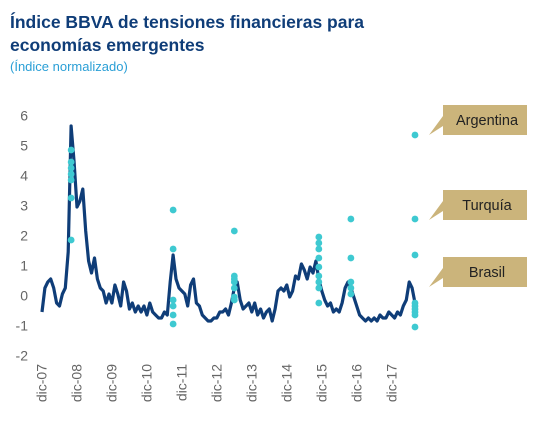 The image size is (546, 427). I want to click on x-tick-label: dic-07, so click(42, 383).